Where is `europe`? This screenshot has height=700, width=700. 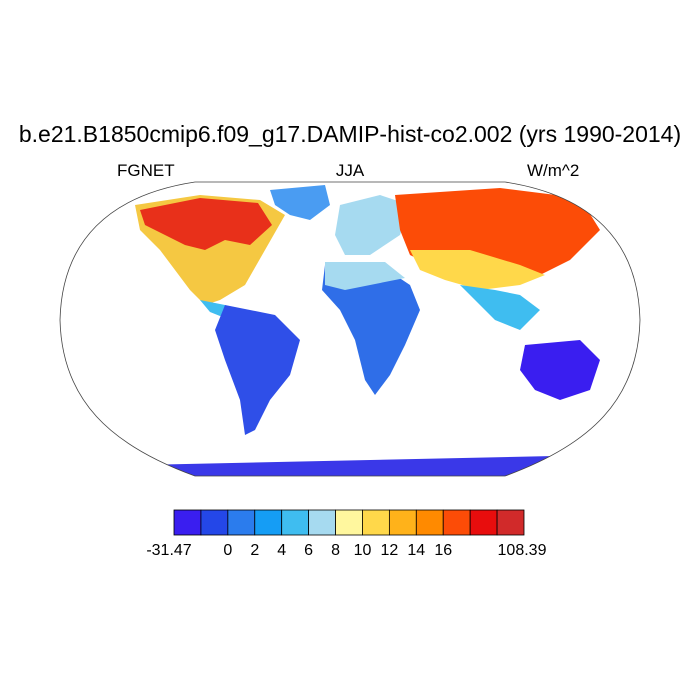
europe is located at coordinates (372, 225).